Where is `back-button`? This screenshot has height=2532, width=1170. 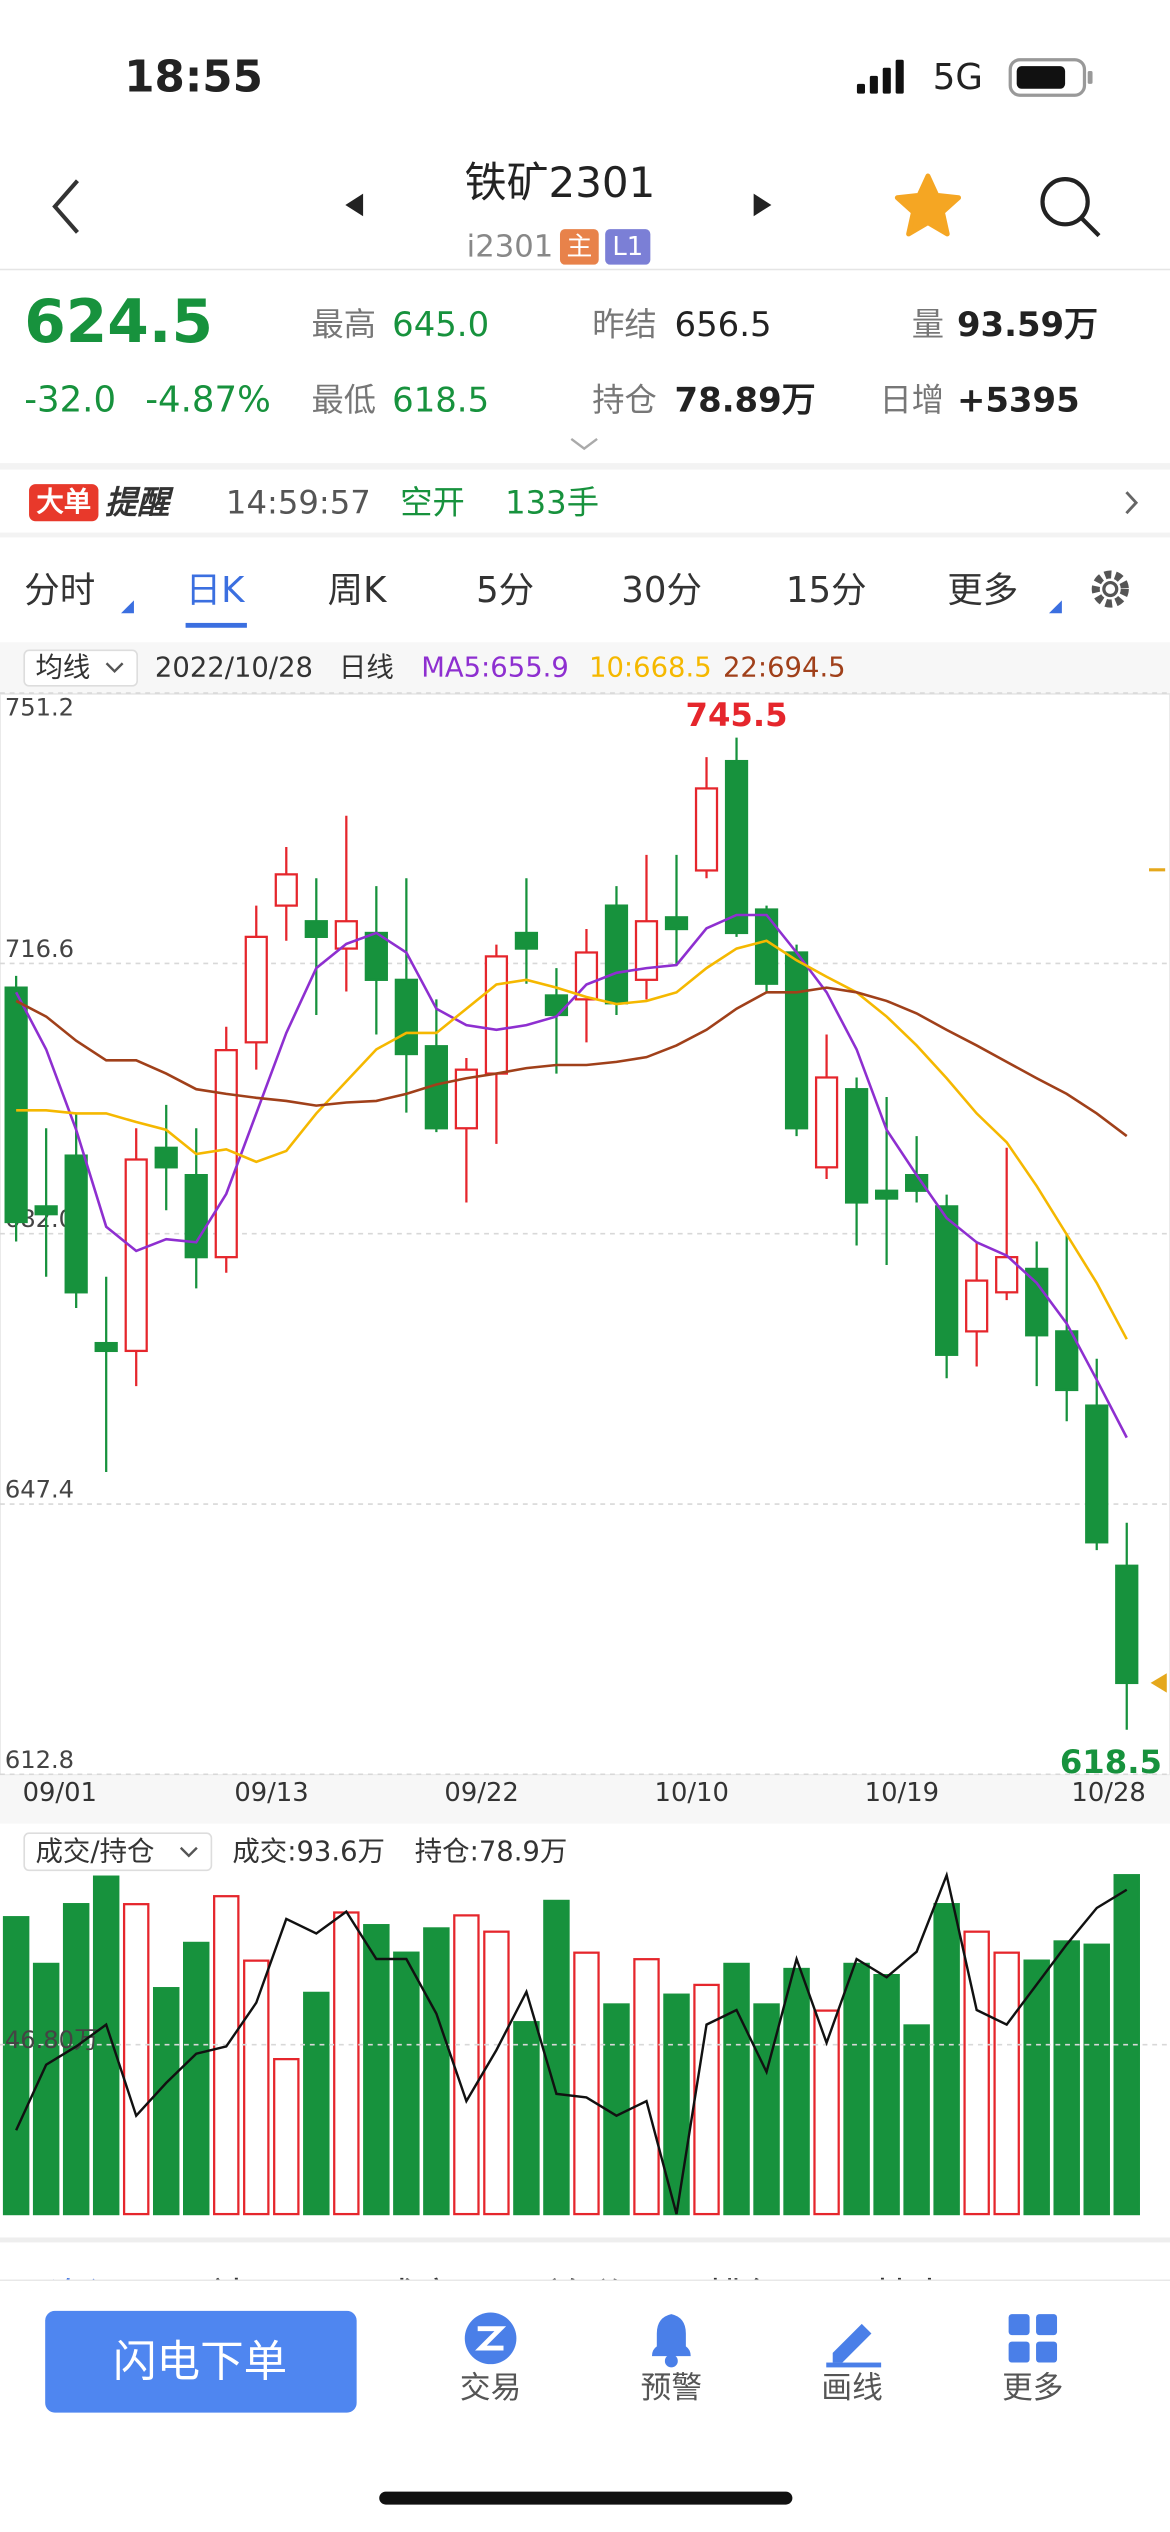
back-button is located at coordinates (65, 206).